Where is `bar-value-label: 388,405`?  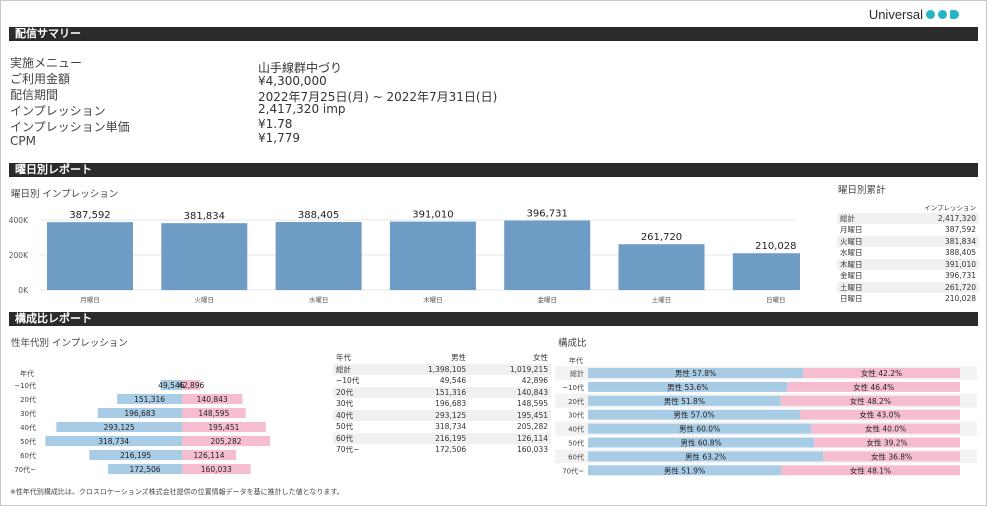 bar-value-label: 388,405 is located at coordinates (318, 215).